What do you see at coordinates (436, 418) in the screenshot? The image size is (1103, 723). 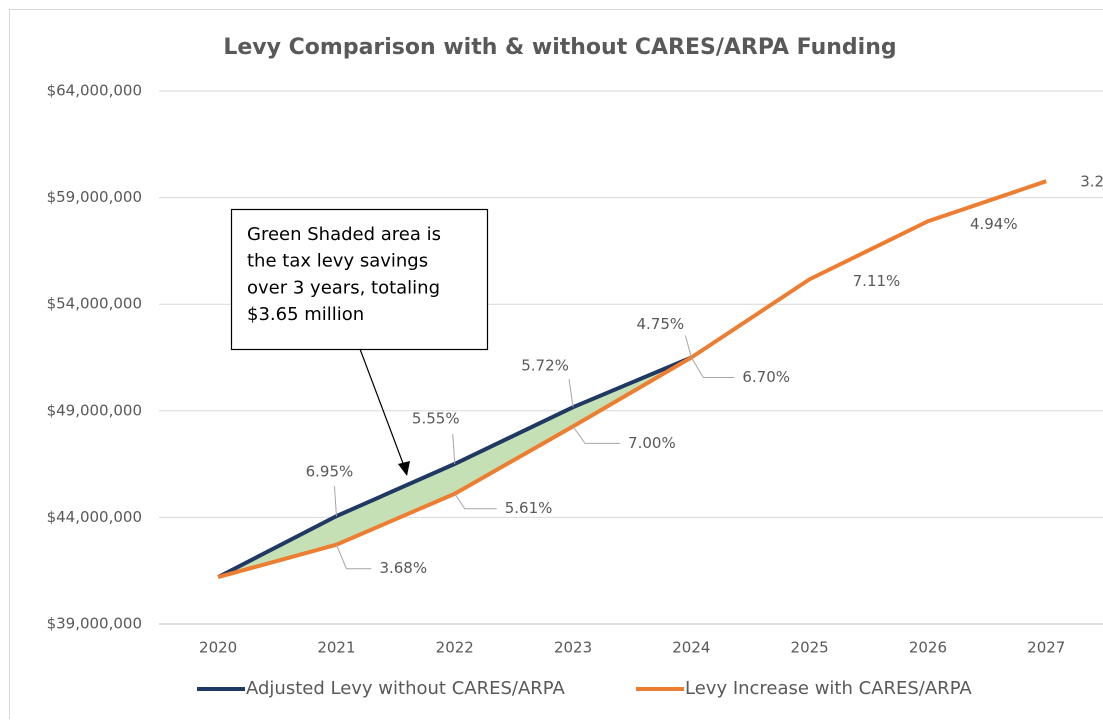 I see `data-label: 5.55%` at bounding box center [436, 418].